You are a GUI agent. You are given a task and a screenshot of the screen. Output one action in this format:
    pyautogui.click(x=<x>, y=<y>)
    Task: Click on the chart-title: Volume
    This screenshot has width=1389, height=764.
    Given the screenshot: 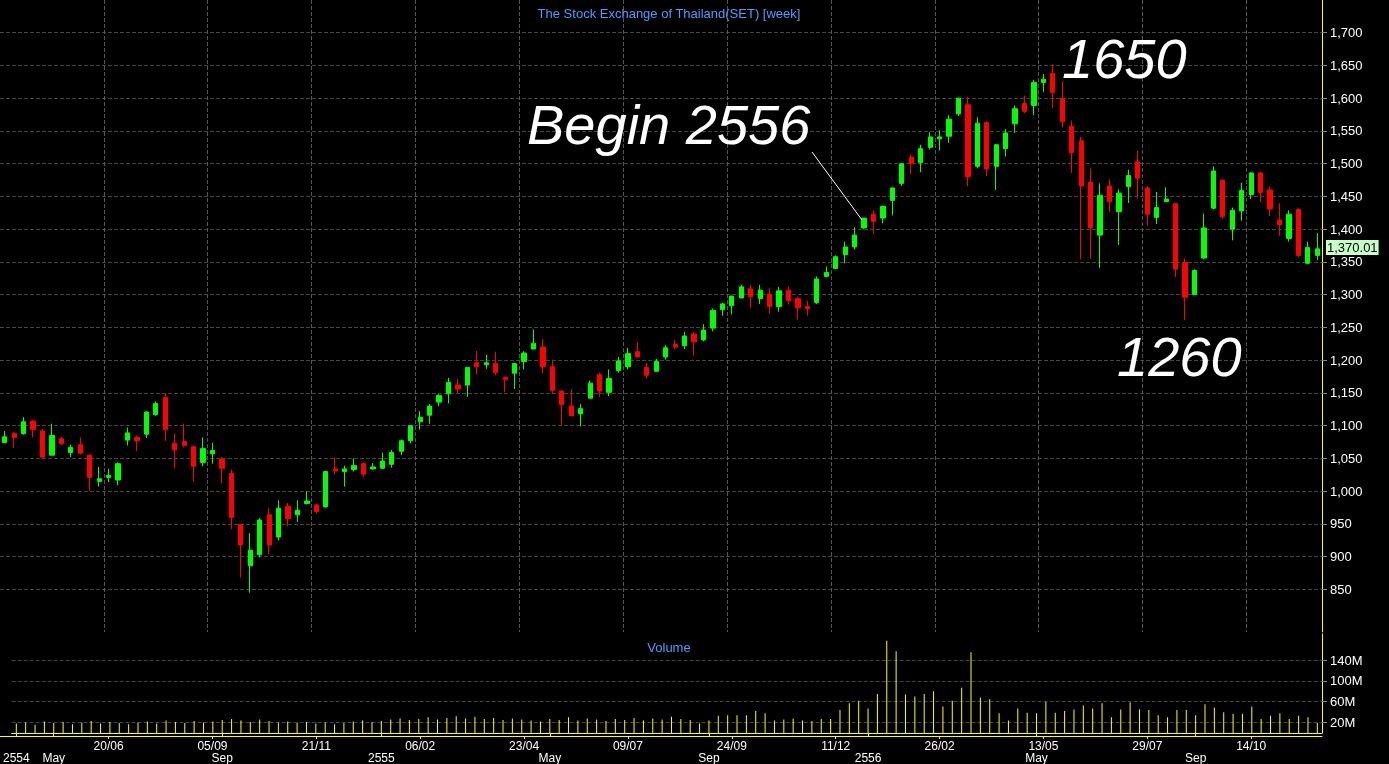 What is the action you would take?
    pyautogui.click(x=669, y=647)
    